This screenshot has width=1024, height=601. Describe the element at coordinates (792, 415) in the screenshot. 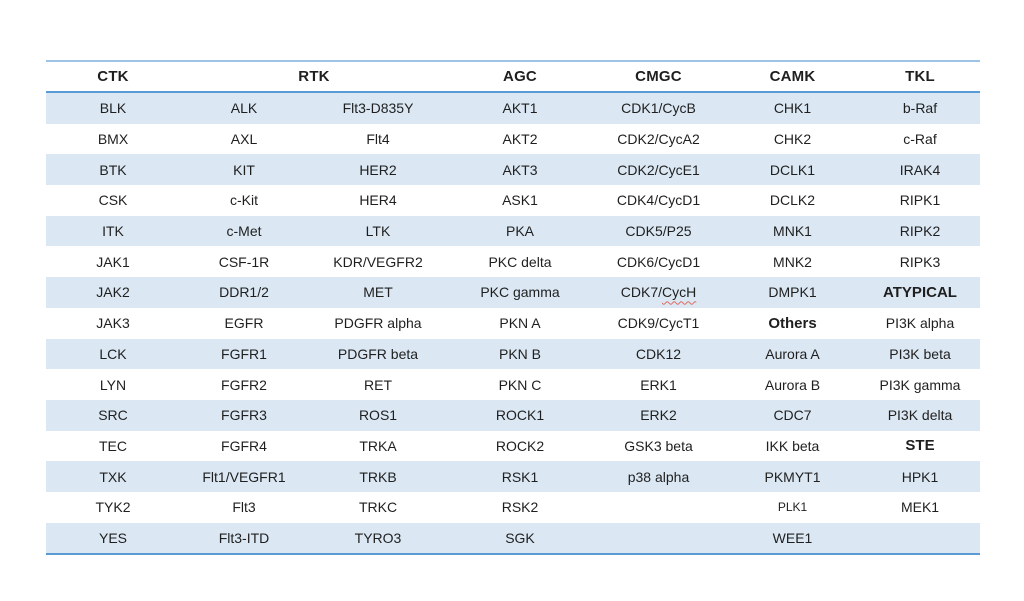

I see `table-cell: CDC7` at that location.